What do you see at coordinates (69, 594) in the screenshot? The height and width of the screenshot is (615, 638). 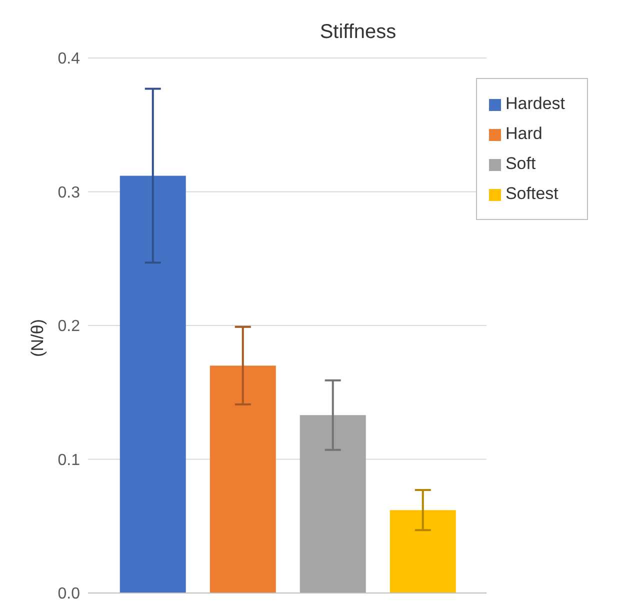 I see `y-tick-label: 0.0` at bounding box center [69, 594].